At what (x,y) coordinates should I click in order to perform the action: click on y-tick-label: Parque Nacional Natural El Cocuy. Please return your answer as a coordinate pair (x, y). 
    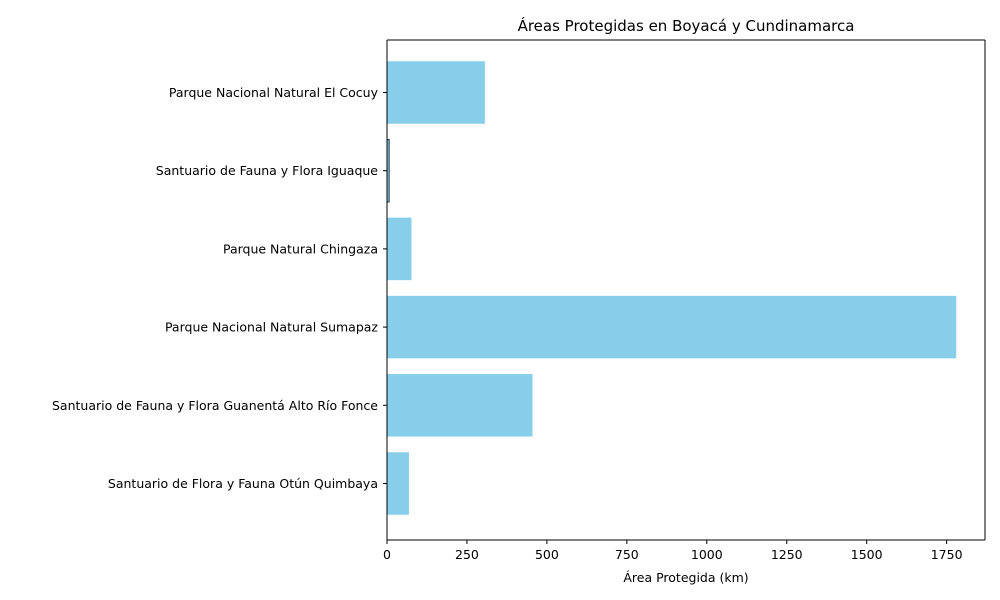
    Looking at the image, I should click on (274, 92).